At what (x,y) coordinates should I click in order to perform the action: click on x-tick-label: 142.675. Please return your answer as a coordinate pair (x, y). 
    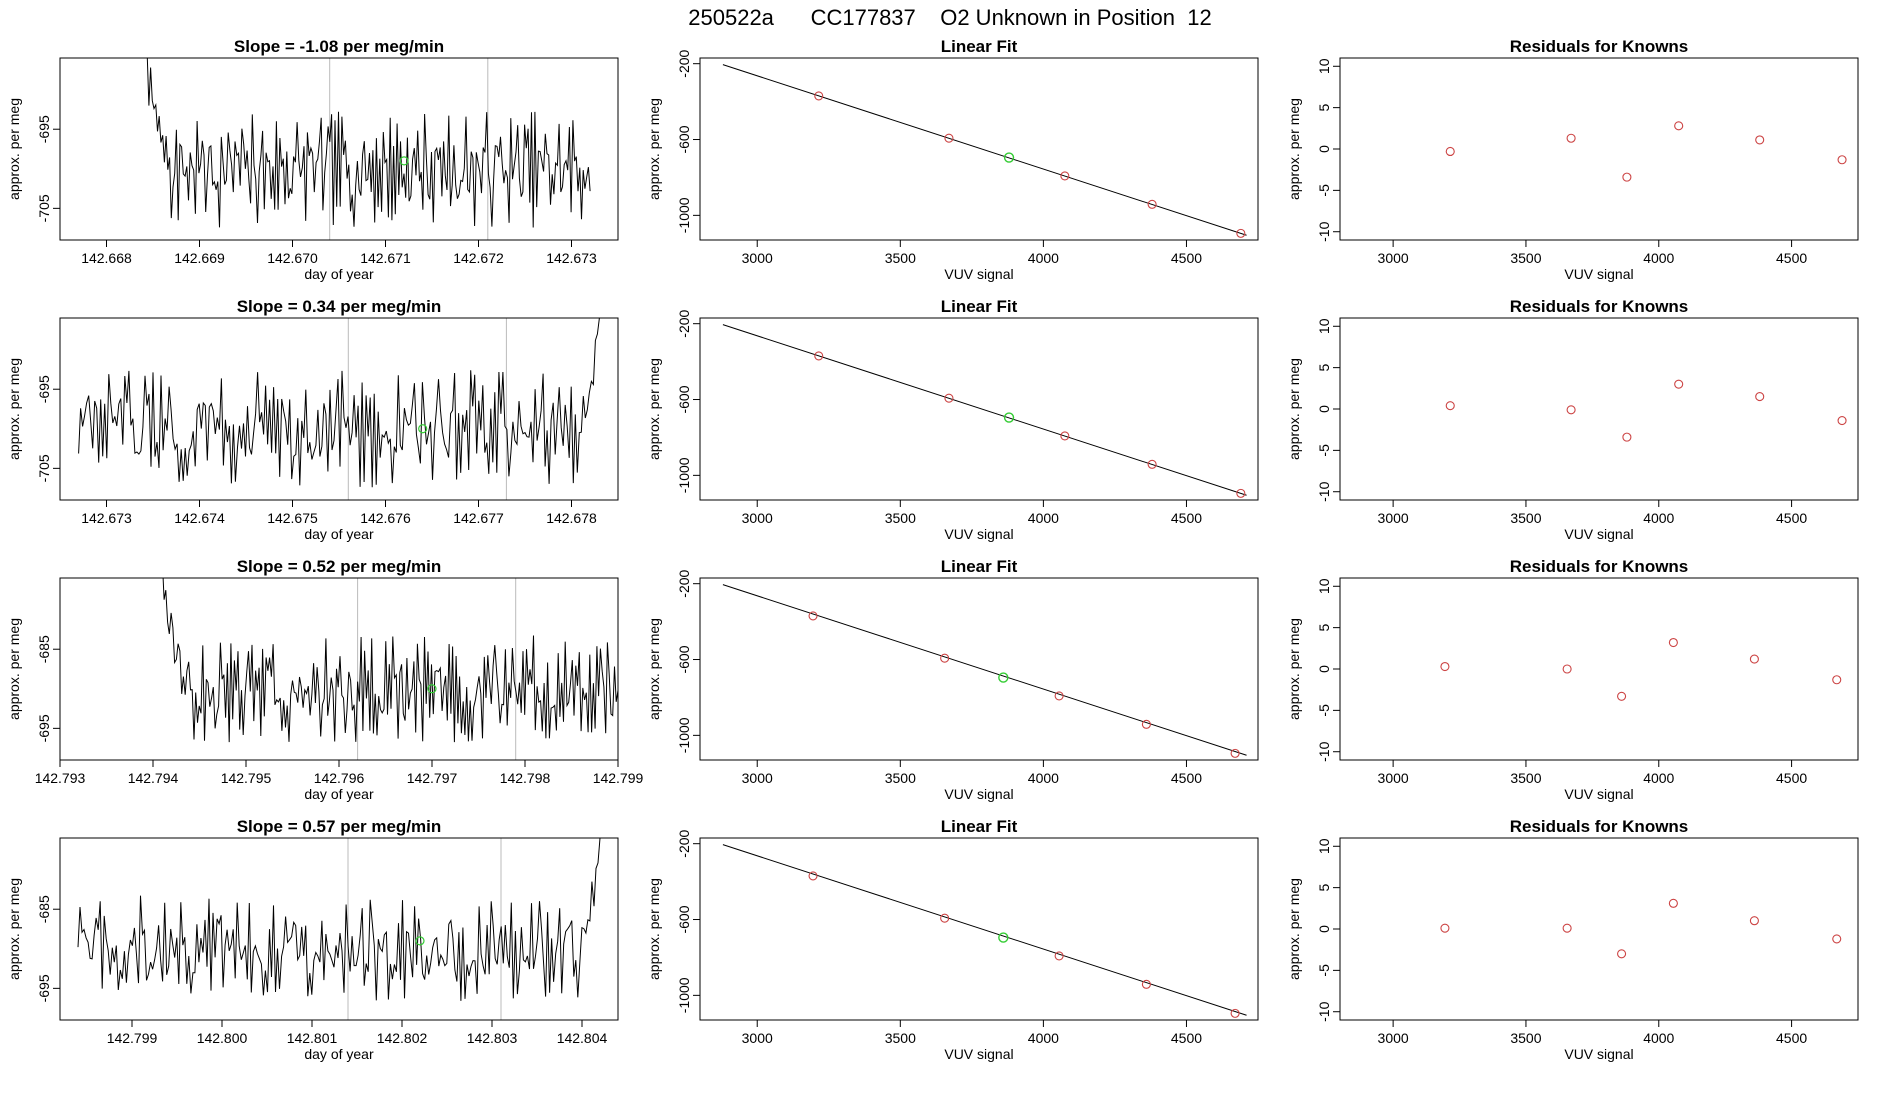
    Looking at the image, I should click on (292, 518).